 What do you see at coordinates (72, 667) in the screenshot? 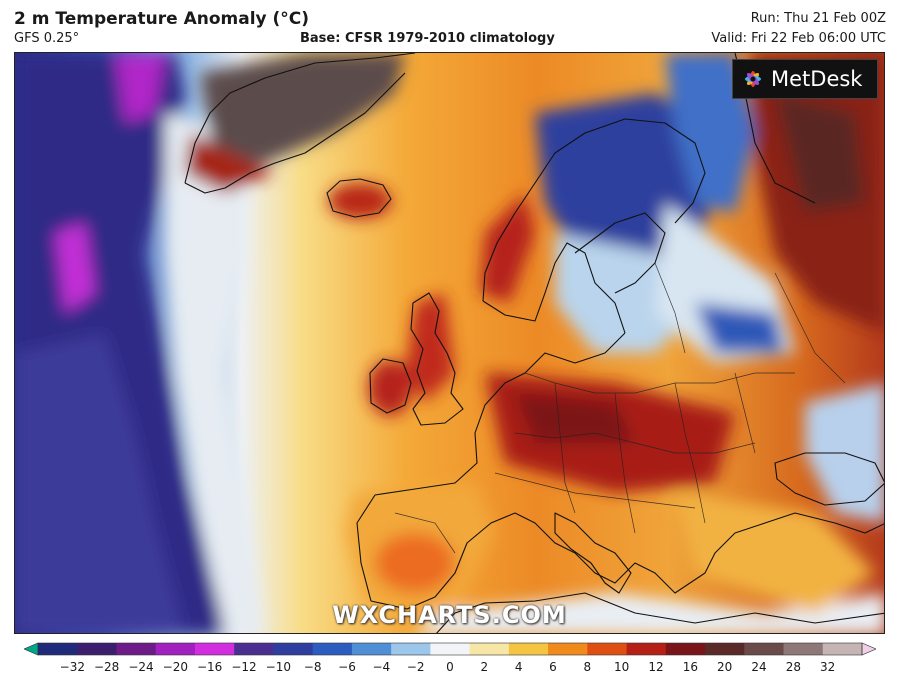
I see `colorbar-tick-label: −32` at bounding box center [72, 667].